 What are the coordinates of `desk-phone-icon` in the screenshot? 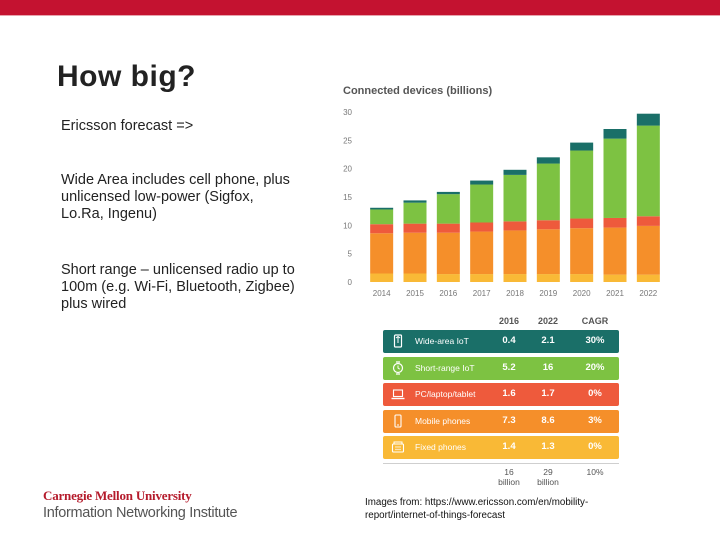 It's located at (398, 447).